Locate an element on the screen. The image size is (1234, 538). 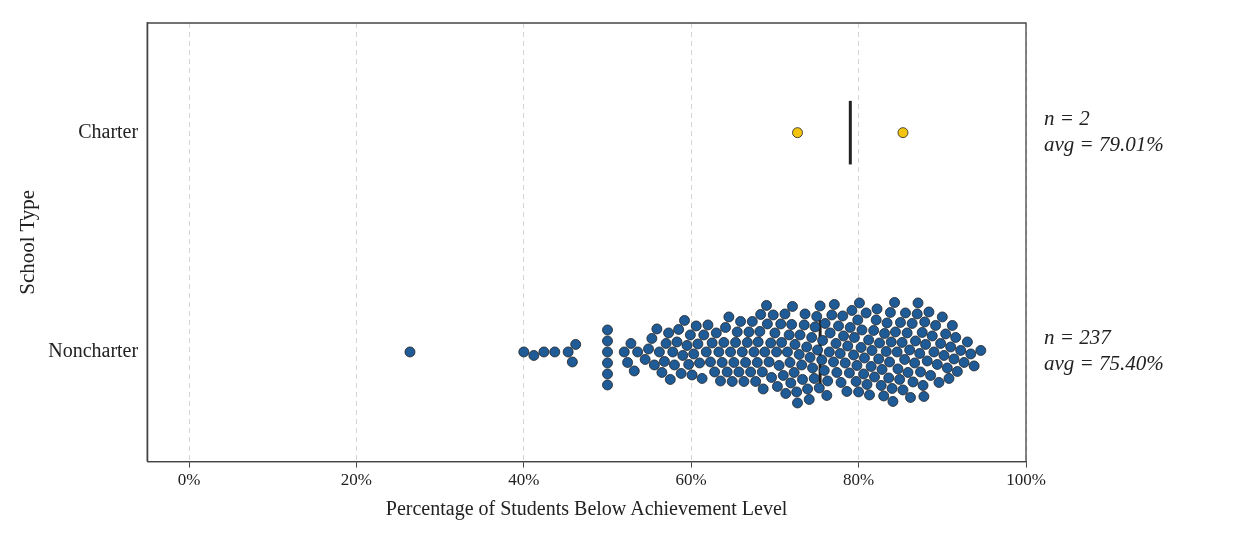
x-tick-label: 100% is located at coordinates (1026, 480).